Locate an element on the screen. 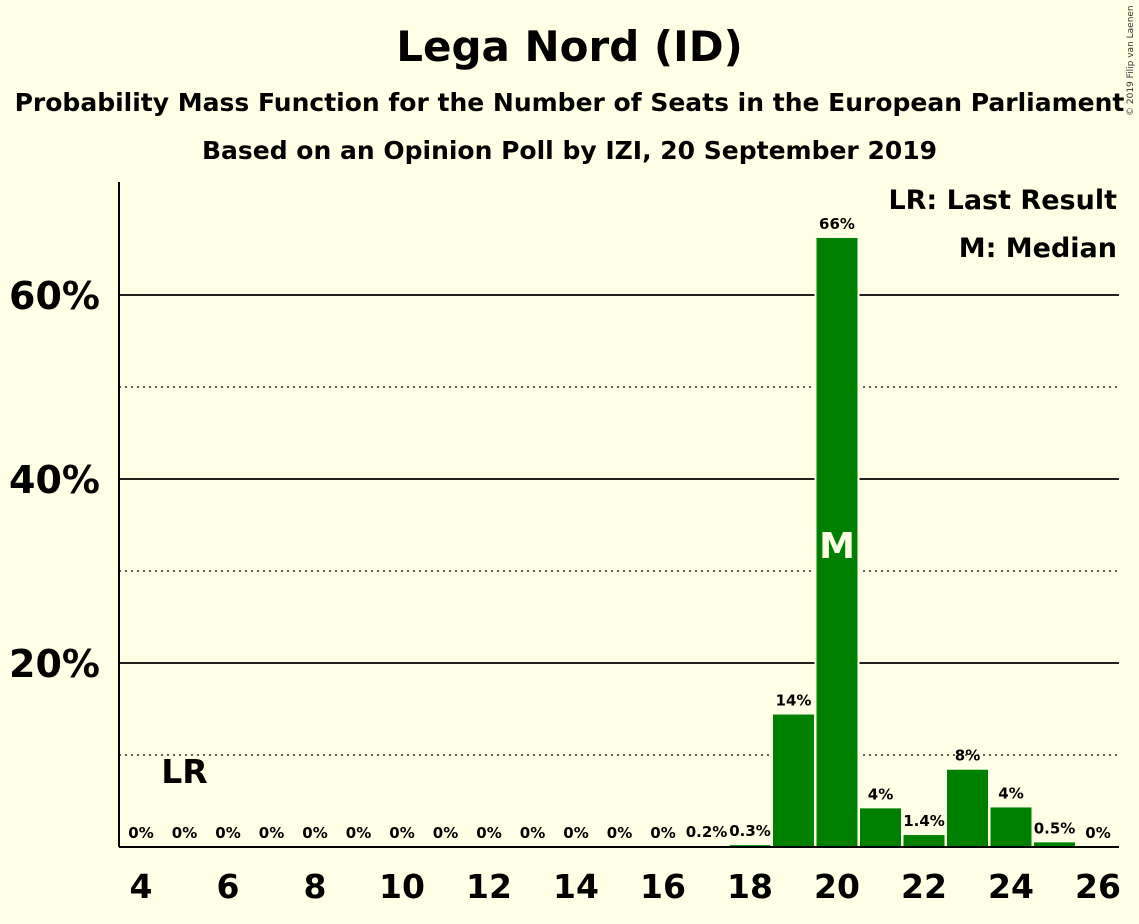 The height and width of the screenshot is (924, 1139). bar-label-seats-14: 0% is located at coordinates (575, 833).